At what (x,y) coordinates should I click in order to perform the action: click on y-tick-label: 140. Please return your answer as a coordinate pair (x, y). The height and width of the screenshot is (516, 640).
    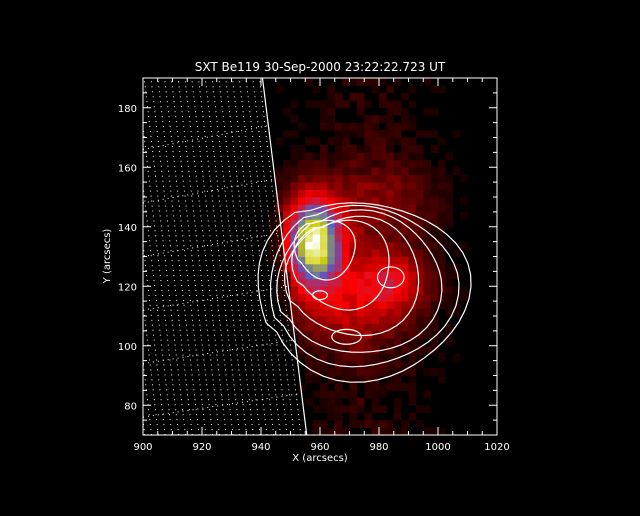
    Looking at the image, I should click on (127, 228).